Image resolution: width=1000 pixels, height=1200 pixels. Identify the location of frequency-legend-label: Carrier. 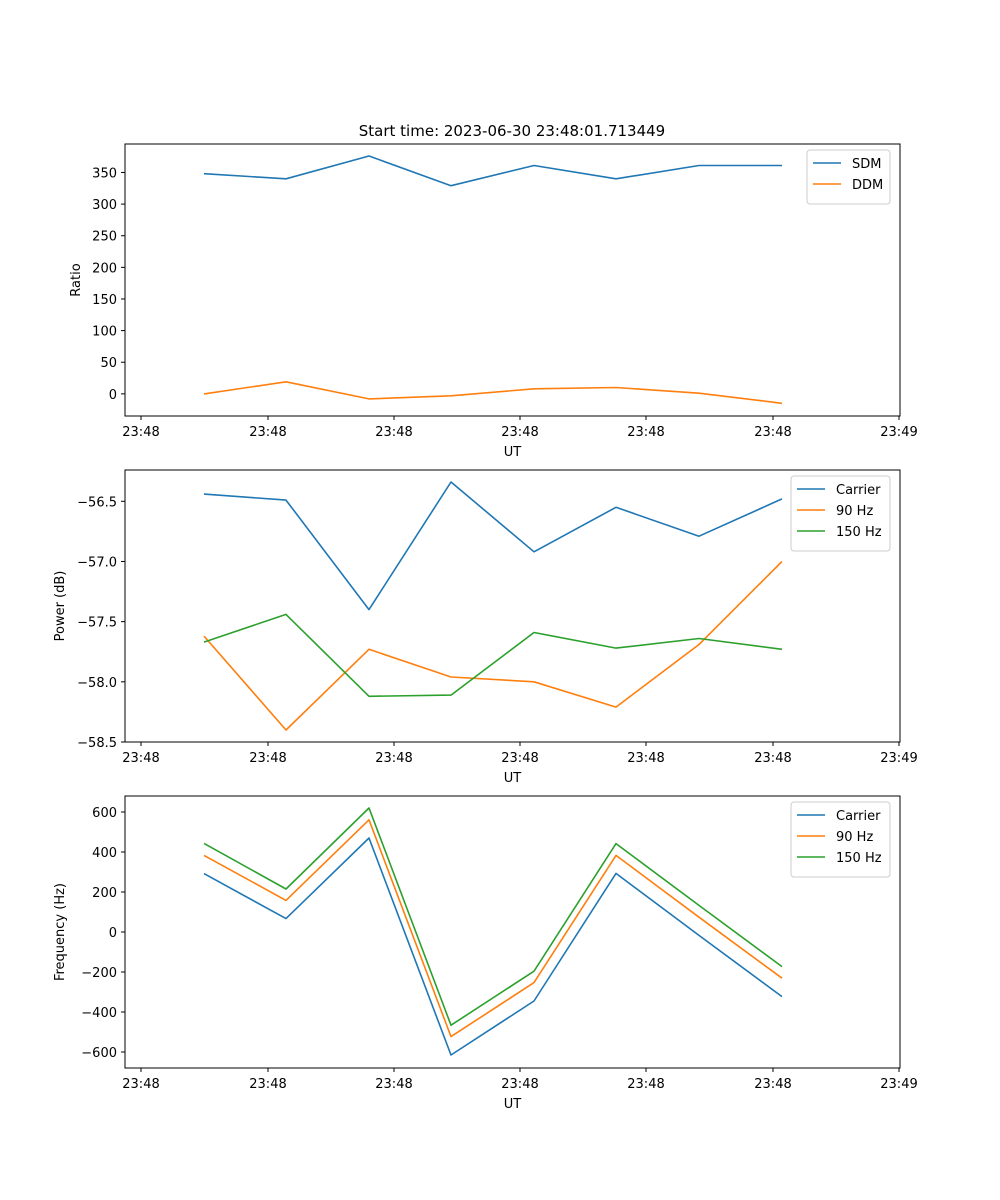
(858, 816).